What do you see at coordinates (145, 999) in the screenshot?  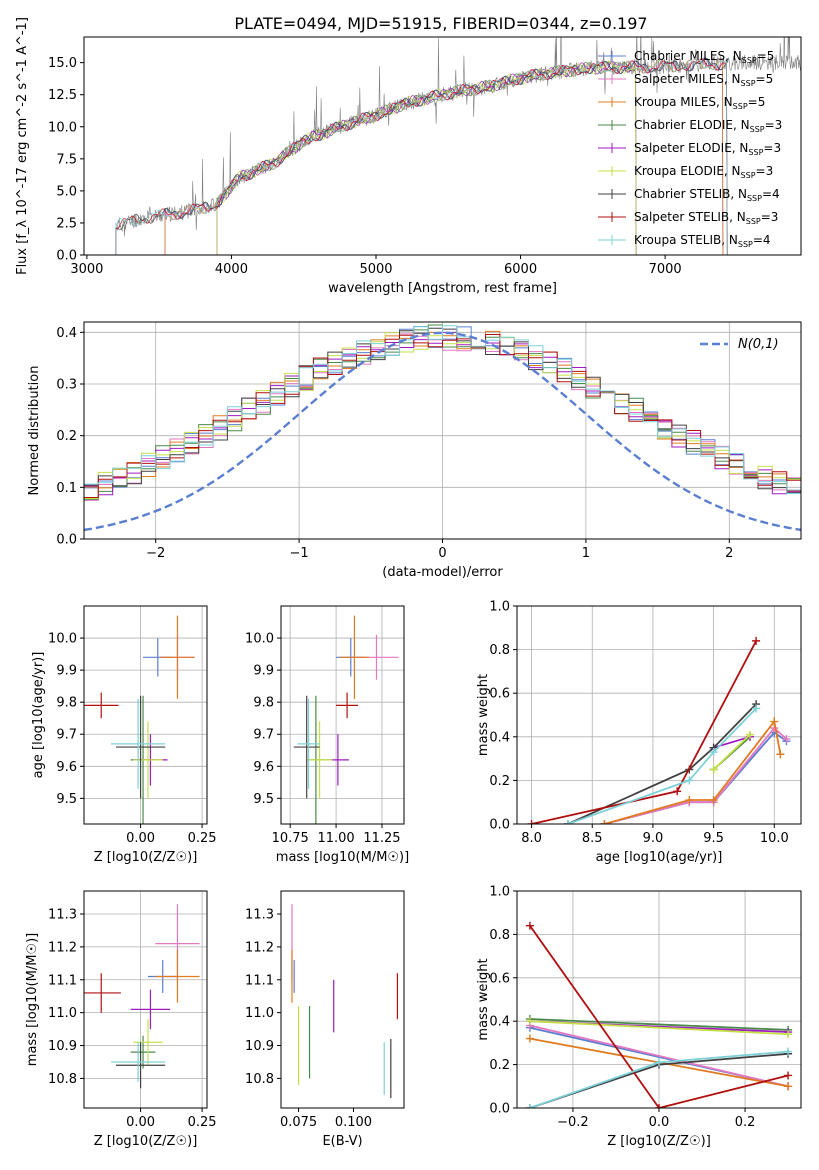 I see `mass-vs-Z-frame` at bounding box center [145, 999].